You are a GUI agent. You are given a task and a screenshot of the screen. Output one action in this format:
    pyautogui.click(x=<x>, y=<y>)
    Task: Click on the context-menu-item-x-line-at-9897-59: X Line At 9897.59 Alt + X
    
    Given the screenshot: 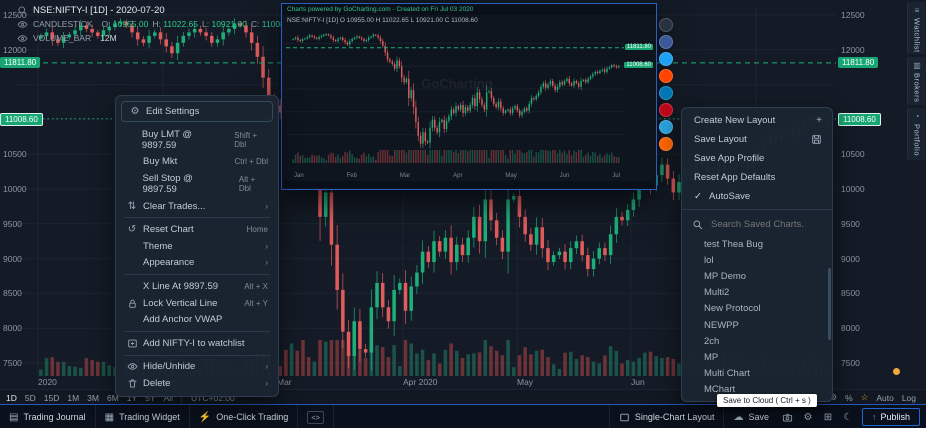 What is the action you would take?
    pyautogui.click(x=197, y=286)
    